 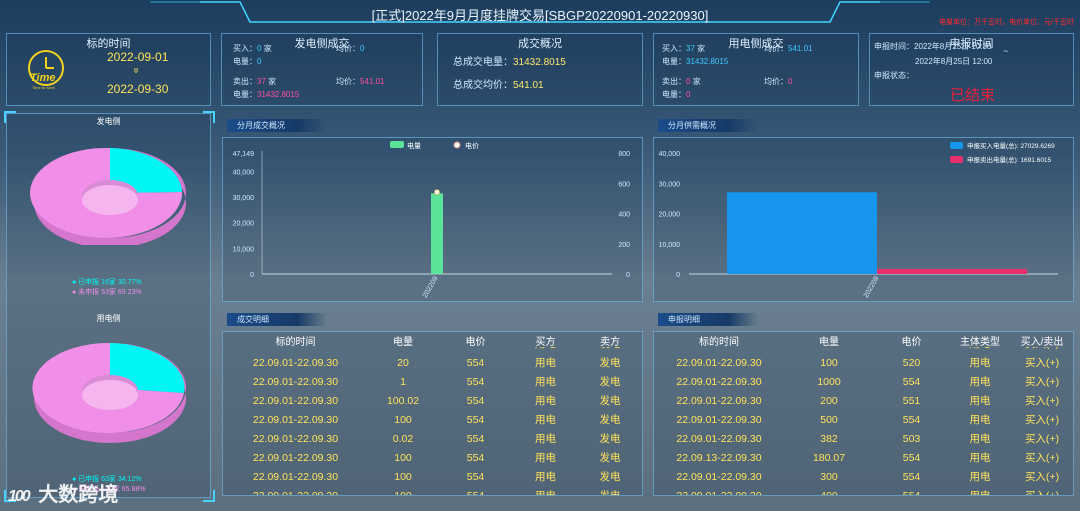 What do you see at coordinates (414, 145) in the screenshot?
I see `legend-label-qty: 电量` at bounding box center [414, 145].